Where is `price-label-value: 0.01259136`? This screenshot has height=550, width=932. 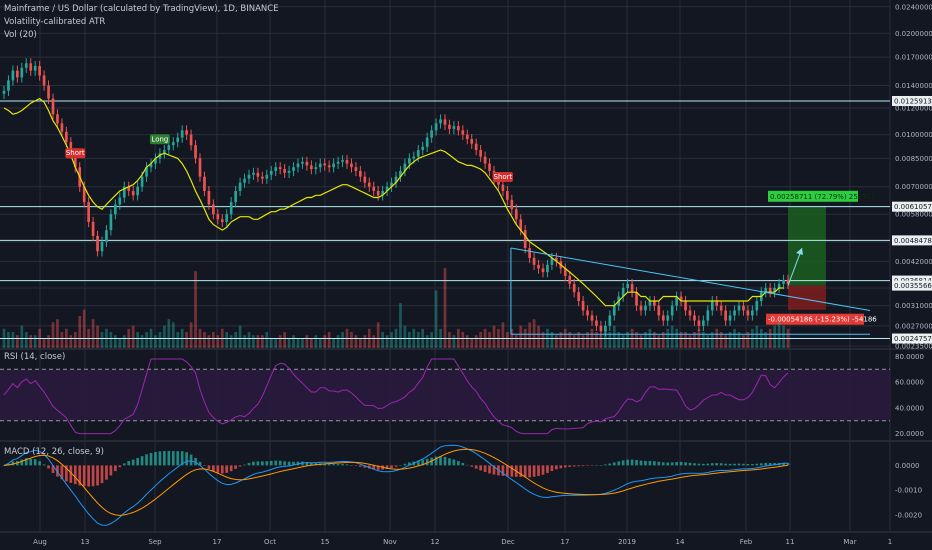 price-label-value: 0.01259136 is located at coordinates (913, 101).